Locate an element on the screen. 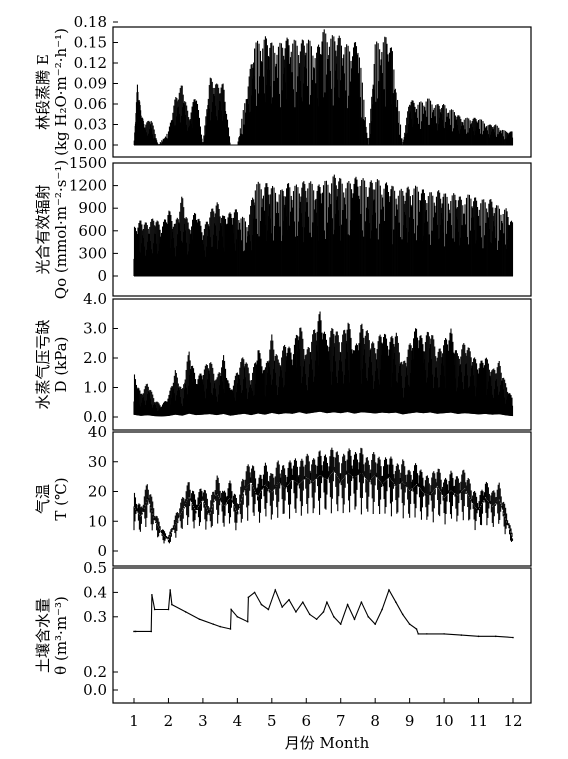 This screenshot has height=759, width=568. y-tick-label: 4.0 is located at coordinates (95, 299).